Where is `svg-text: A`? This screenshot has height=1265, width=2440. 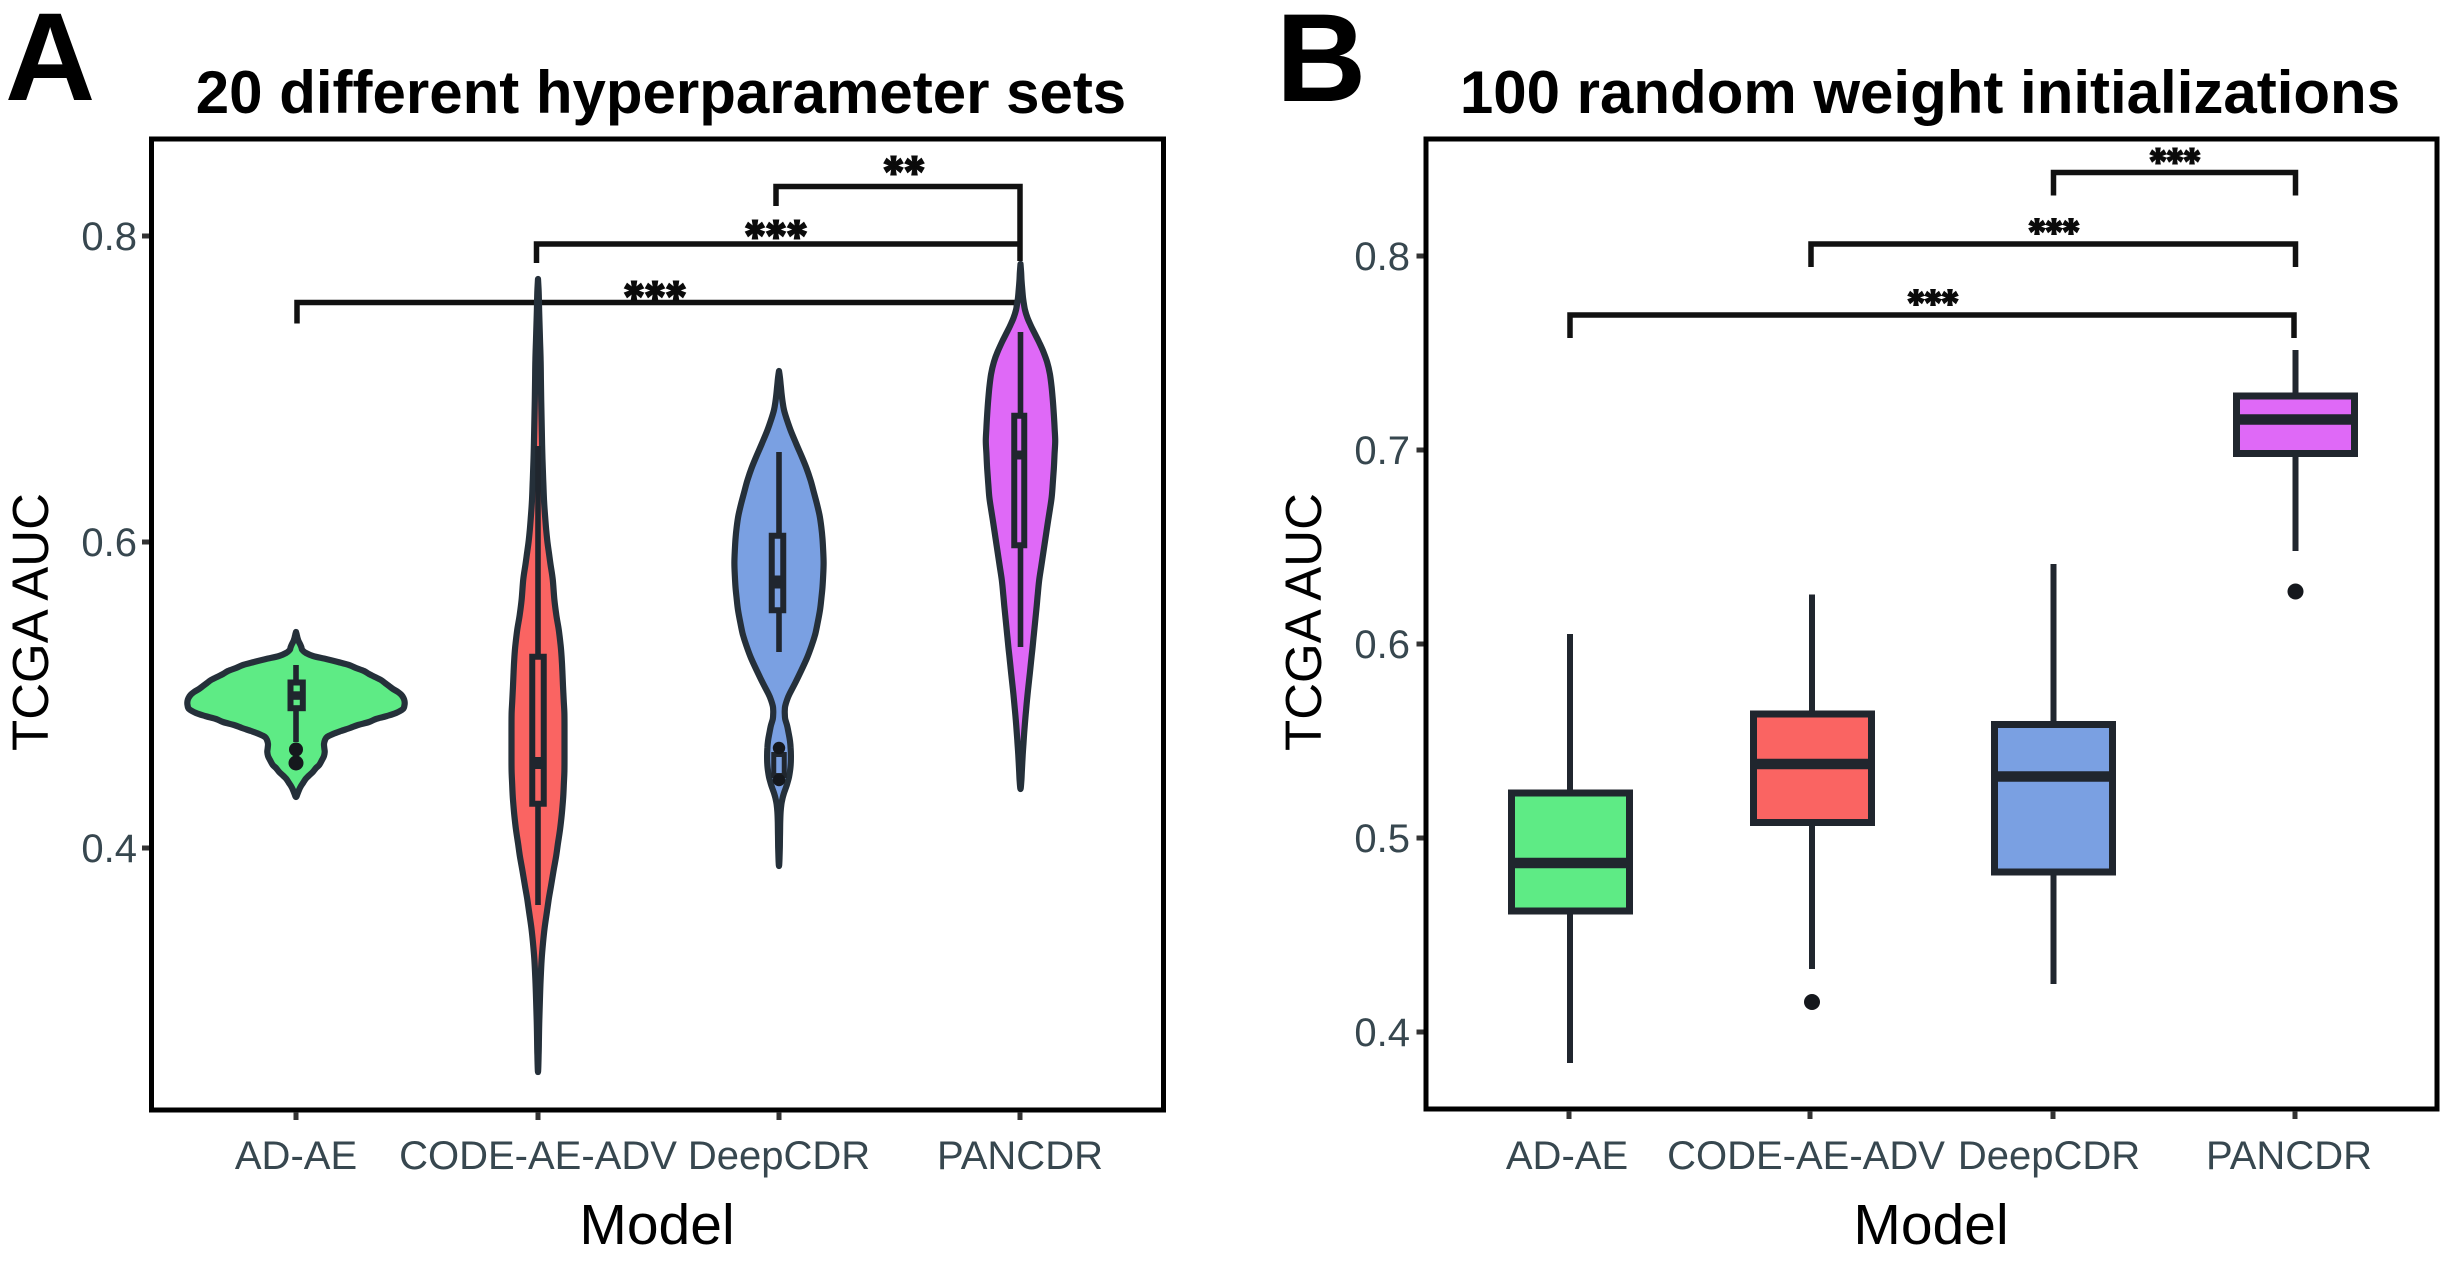
svg-text: A is located at coordinates (50, 63).